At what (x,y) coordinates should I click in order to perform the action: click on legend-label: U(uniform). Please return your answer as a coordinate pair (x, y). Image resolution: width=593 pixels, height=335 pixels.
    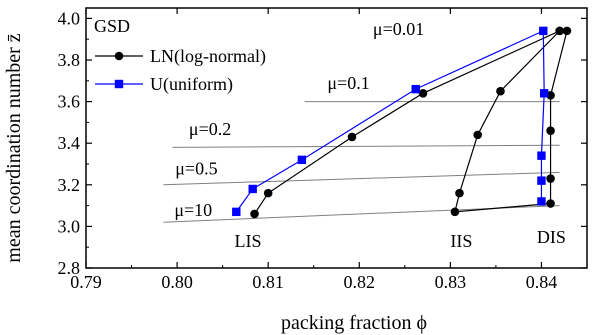
    Looking at the image, I should click on (191, 84).